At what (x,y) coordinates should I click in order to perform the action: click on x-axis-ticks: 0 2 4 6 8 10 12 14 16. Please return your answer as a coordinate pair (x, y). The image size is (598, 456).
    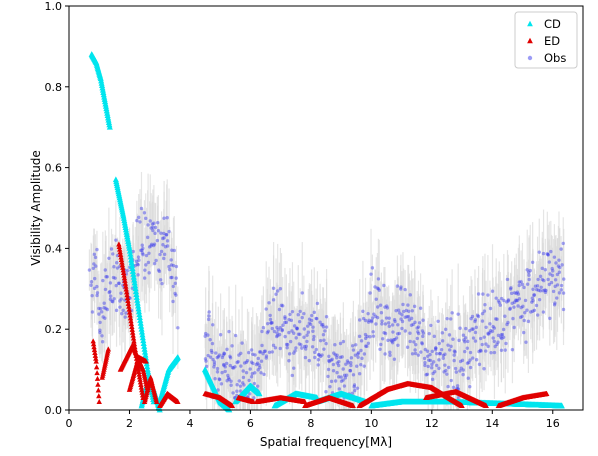
    Looking at the image, I should click on (313, 420).